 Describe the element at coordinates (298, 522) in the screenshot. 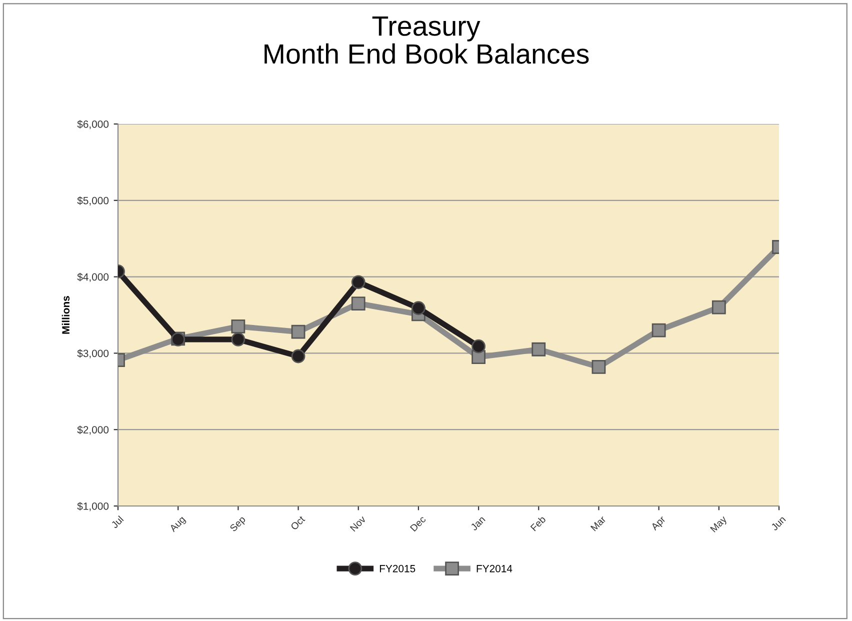

I see `x-tick-label: Oct` at that location.